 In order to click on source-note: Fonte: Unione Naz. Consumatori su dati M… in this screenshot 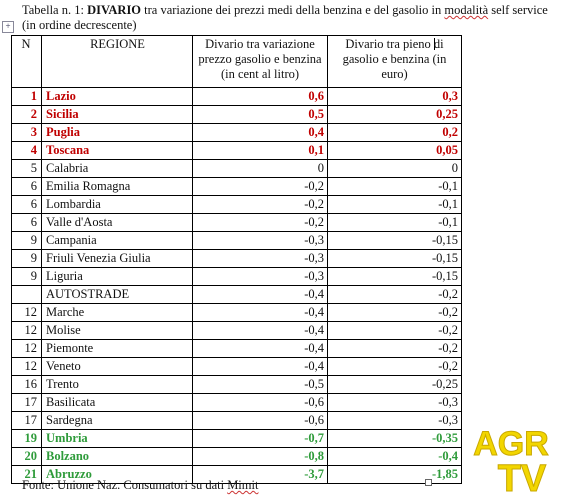, I will do `click(140, 485)`.